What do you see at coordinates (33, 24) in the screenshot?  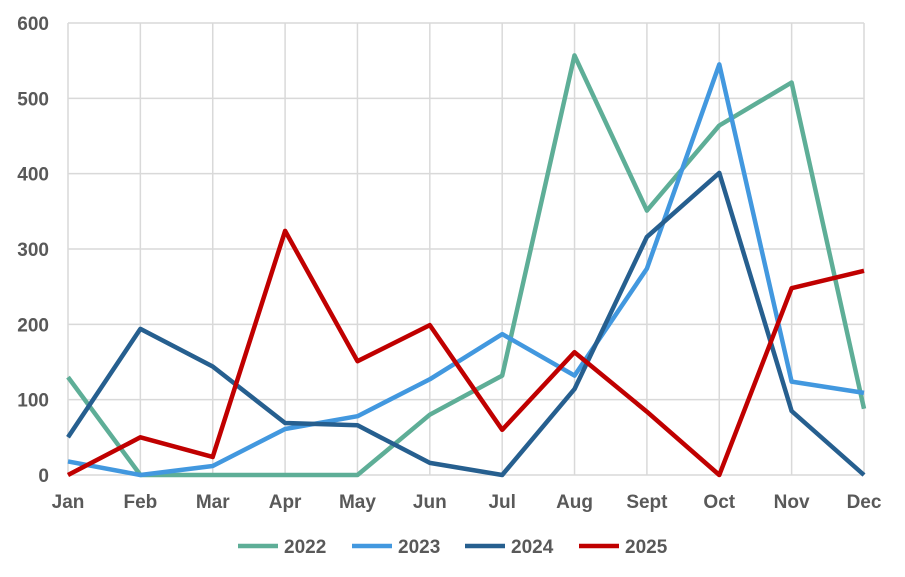 I see `y-tick-label-600: 600` at bounding box center [33, 24].